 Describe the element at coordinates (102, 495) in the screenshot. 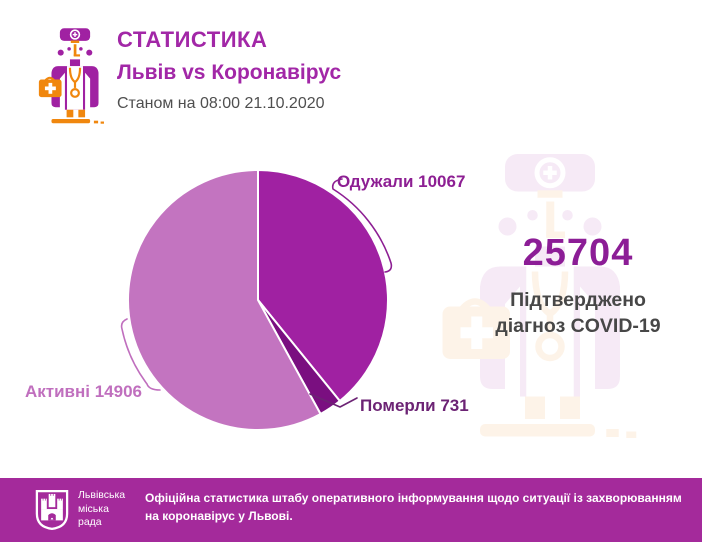

I see `footer-org-line1: Львівська` at that location.